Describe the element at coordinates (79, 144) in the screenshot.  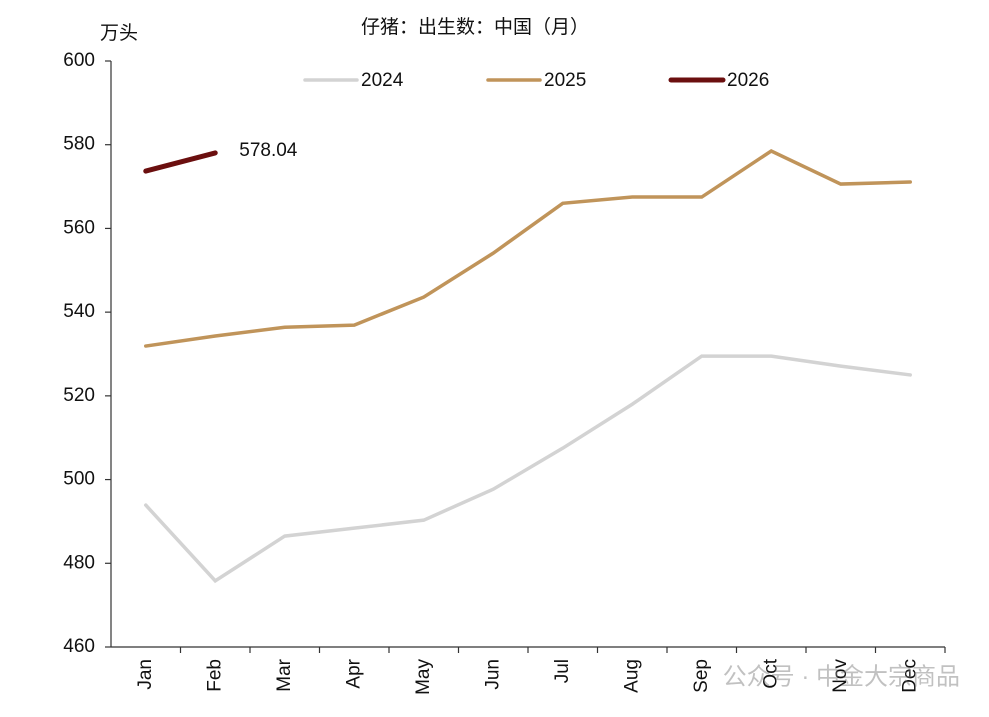
I see `y-tick-label: 580` at that location.